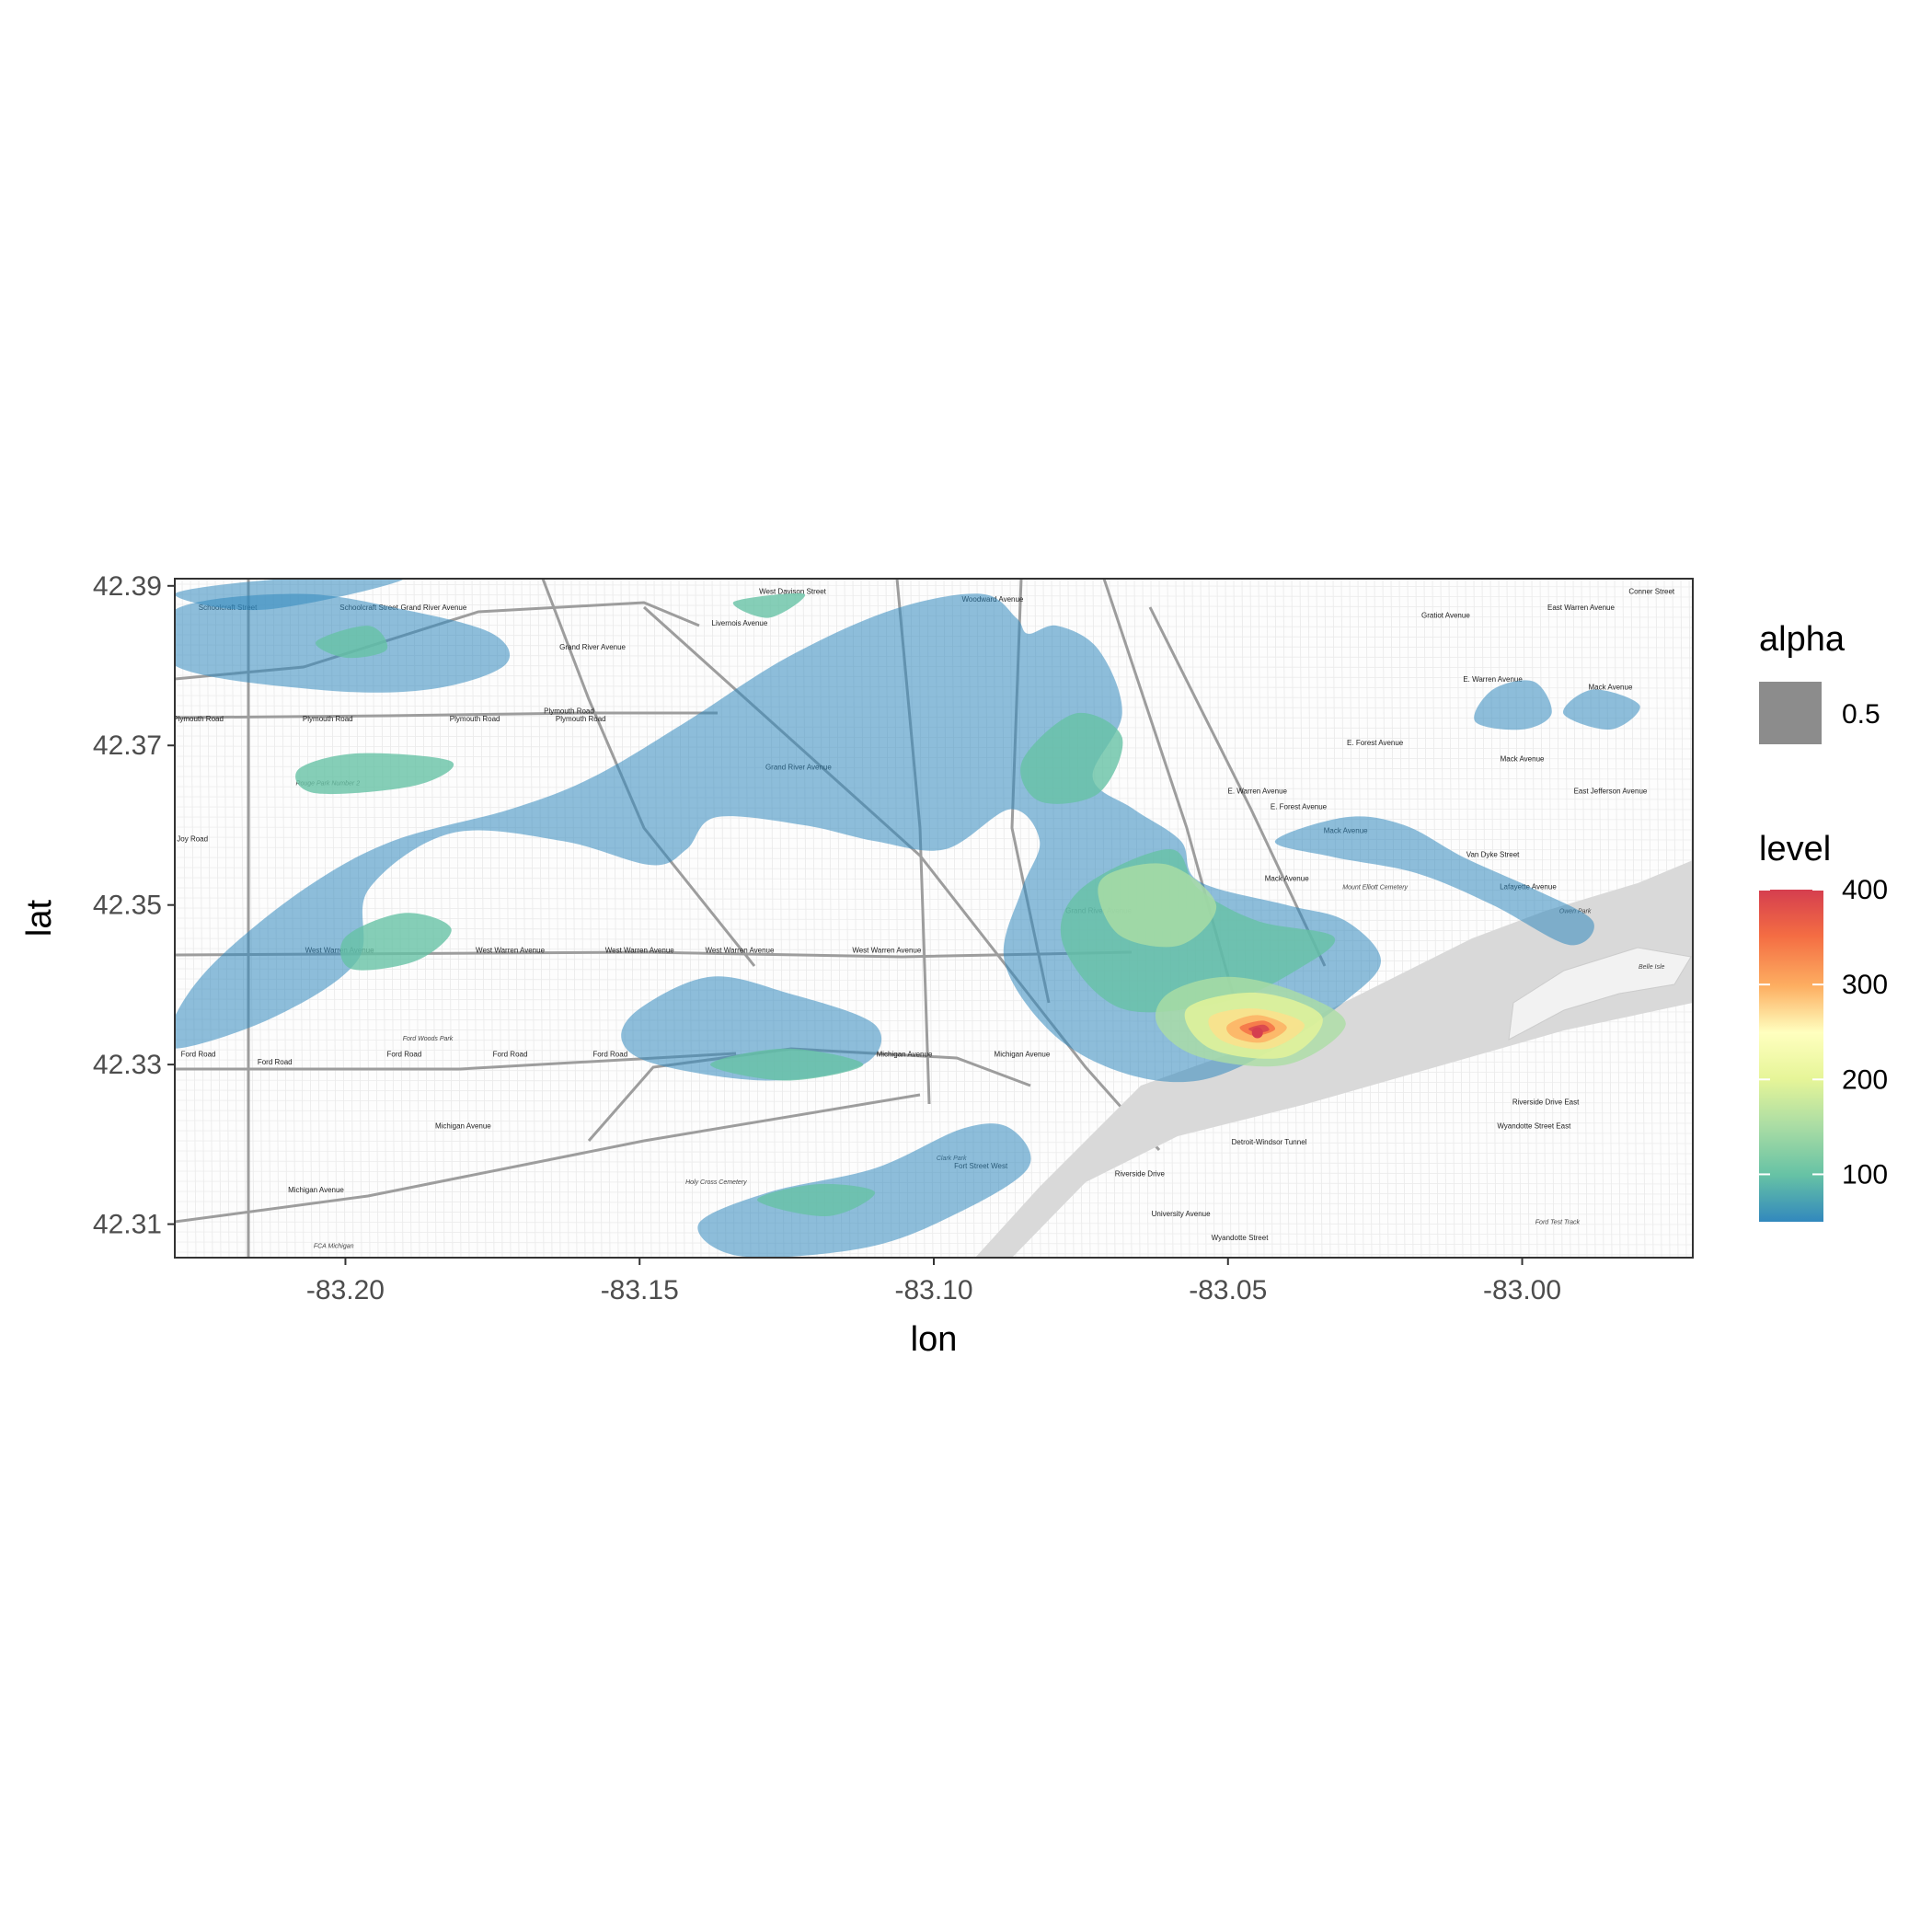 This screenshot has width=1932, height=1932. What do you see at coordinates (1534, 1126) in the screenshot?
I see `road-label: Wyandotte Street East` at bounding box center [1534, 1126].